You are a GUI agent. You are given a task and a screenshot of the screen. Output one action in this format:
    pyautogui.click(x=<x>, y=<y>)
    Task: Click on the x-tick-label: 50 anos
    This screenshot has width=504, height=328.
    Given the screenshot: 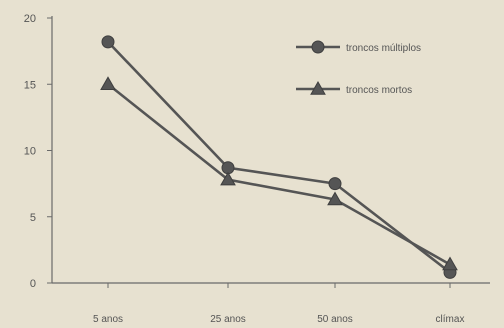 What is the action you would take?
    pyautogui.click(x=335, y=319)
    